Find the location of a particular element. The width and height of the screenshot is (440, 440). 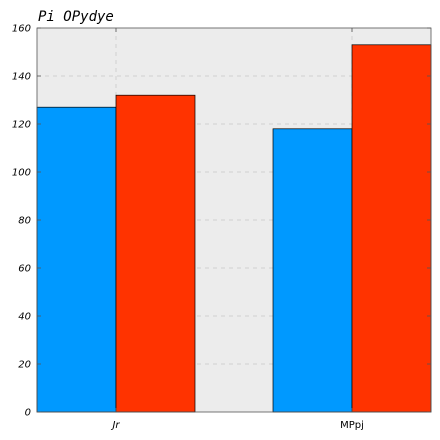

y-tick-label: 20 is located at coordinates (24, 365).